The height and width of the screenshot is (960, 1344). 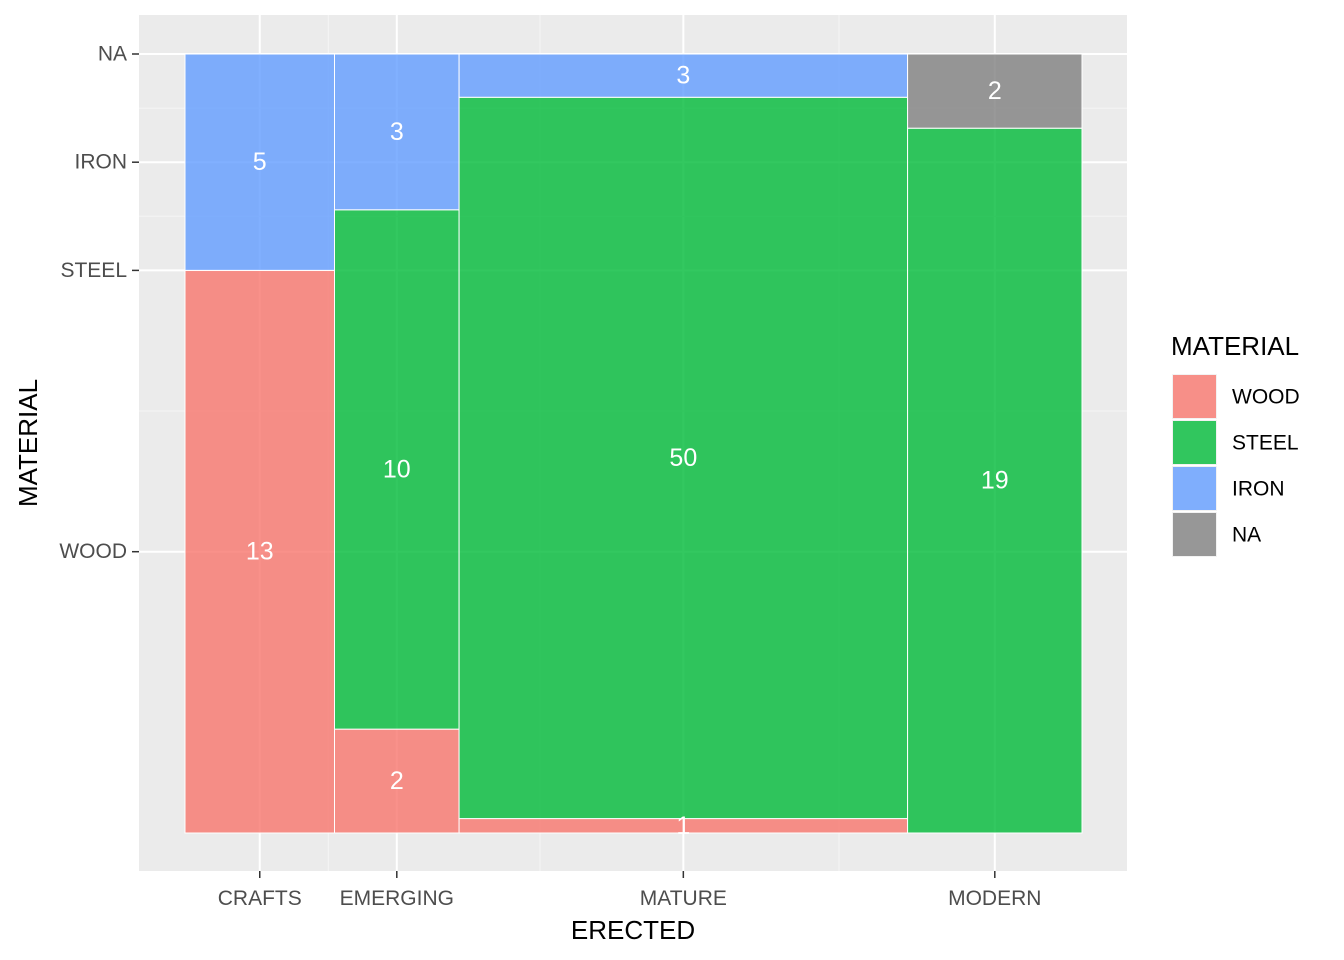 What do you see at coordinates (397, 132) in the screenshot?
I see `count-label-emerging-iron: 3` at bounding box center [397, 132].